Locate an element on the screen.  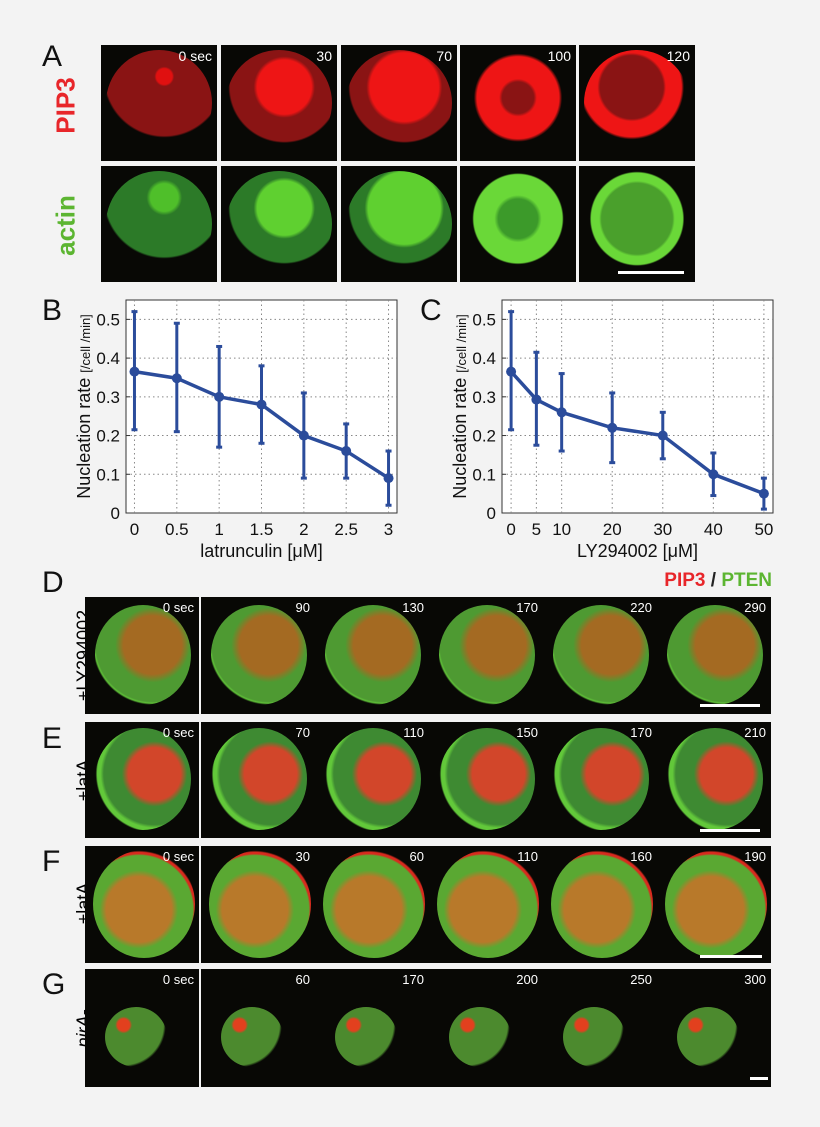
y-tick-label: 0.1 is located at coordinates (484, 474).